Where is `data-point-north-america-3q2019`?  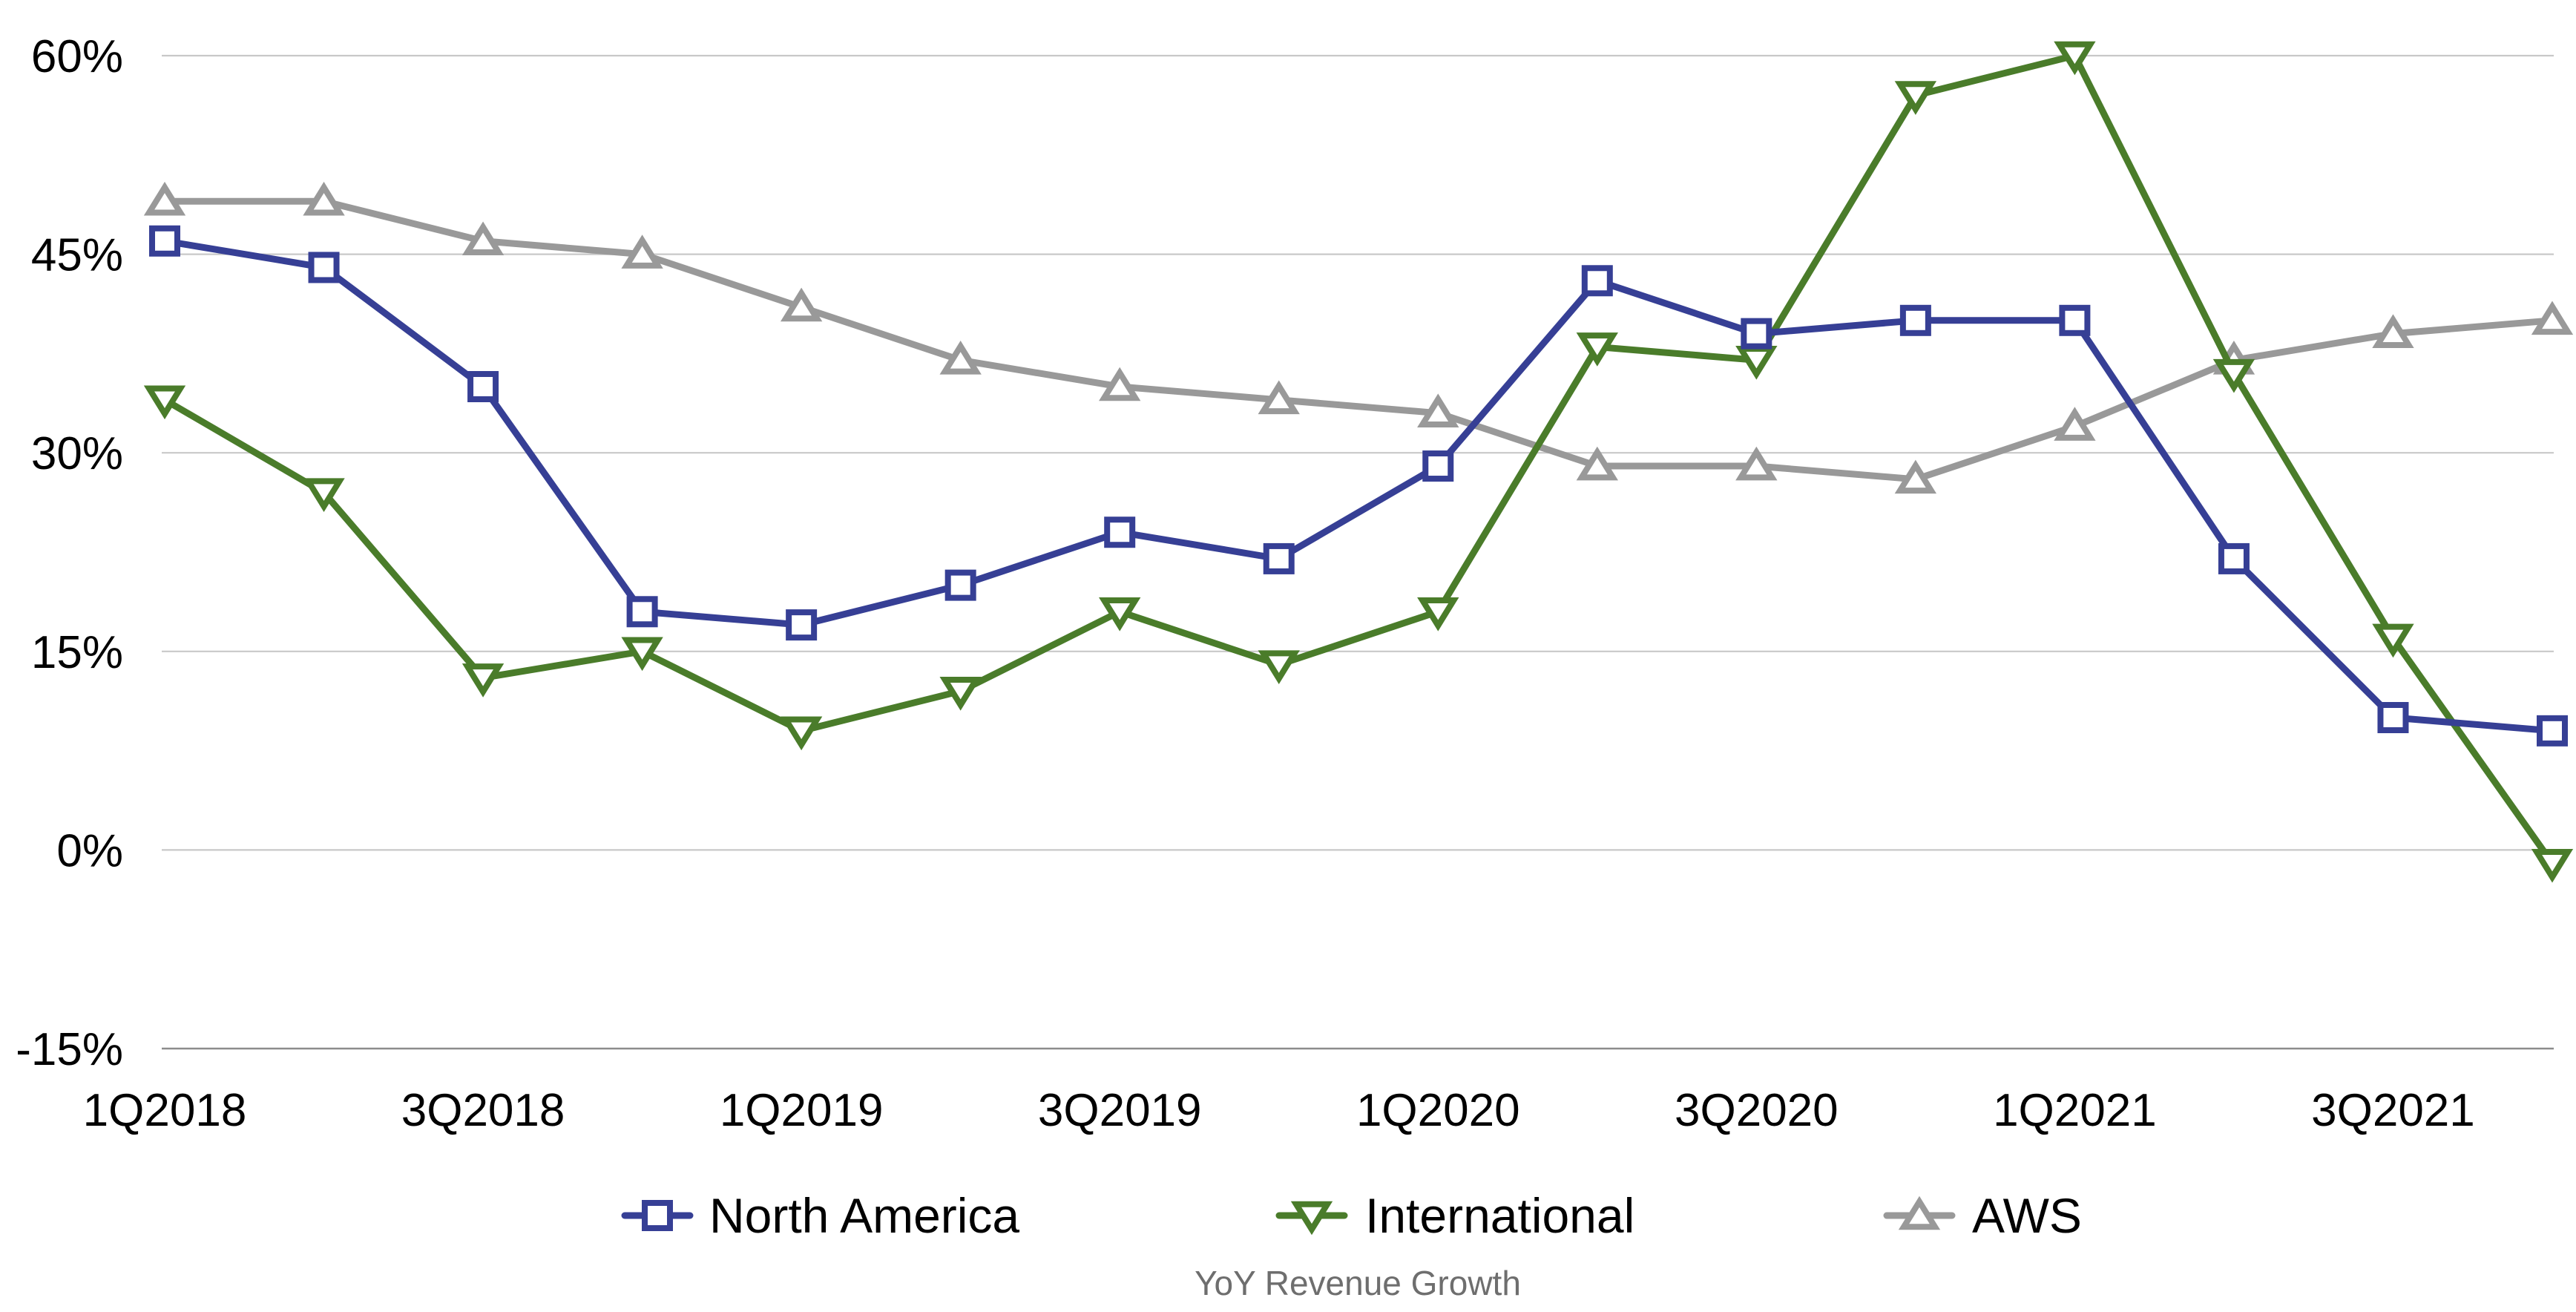
data-point-north-america-3q2019 is located at coordinates (1120, 532).